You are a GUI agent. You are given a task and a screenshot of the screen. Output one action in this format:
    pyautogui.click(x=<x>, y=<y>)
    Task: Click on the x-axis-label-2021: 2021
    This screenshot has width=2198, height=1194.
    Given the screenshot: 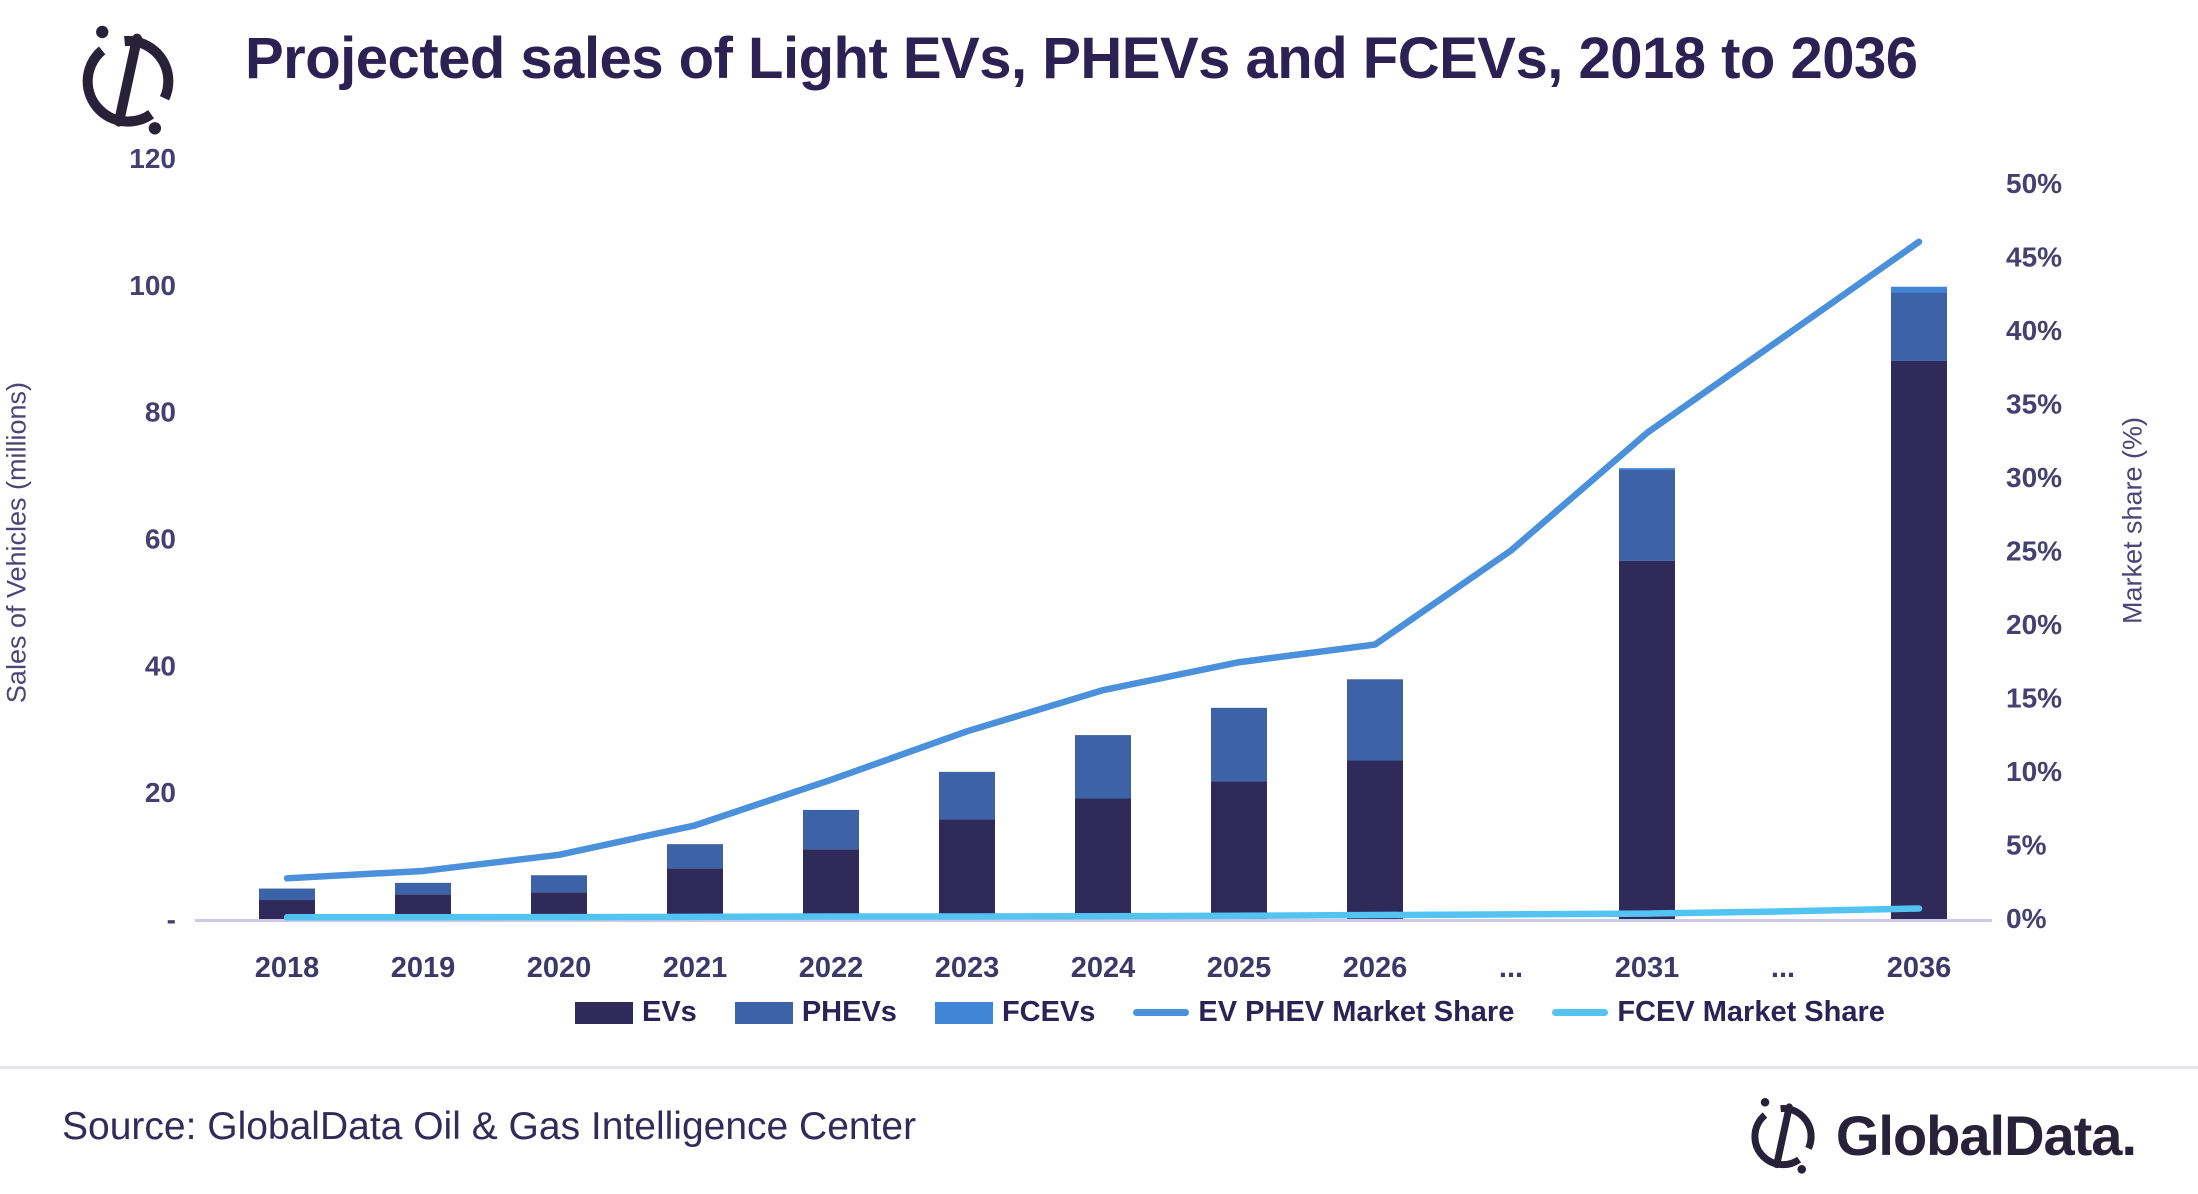 What is the action you would take?
    pyautogui.click(x=695, y=968)
    